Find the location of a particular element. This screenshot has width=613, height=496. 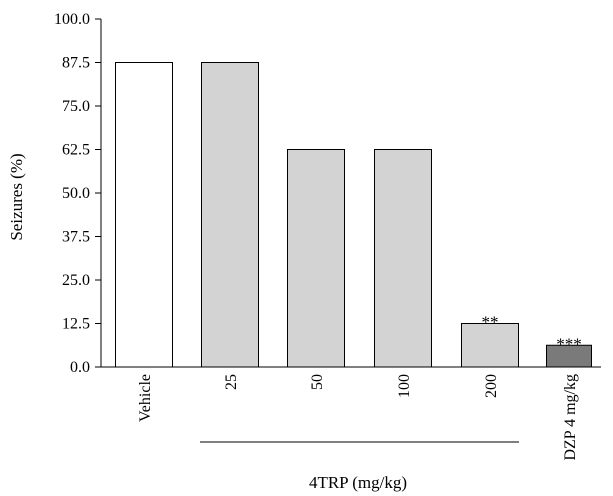

x-tick-label: Vehicle is located at coordinates (145, 398).